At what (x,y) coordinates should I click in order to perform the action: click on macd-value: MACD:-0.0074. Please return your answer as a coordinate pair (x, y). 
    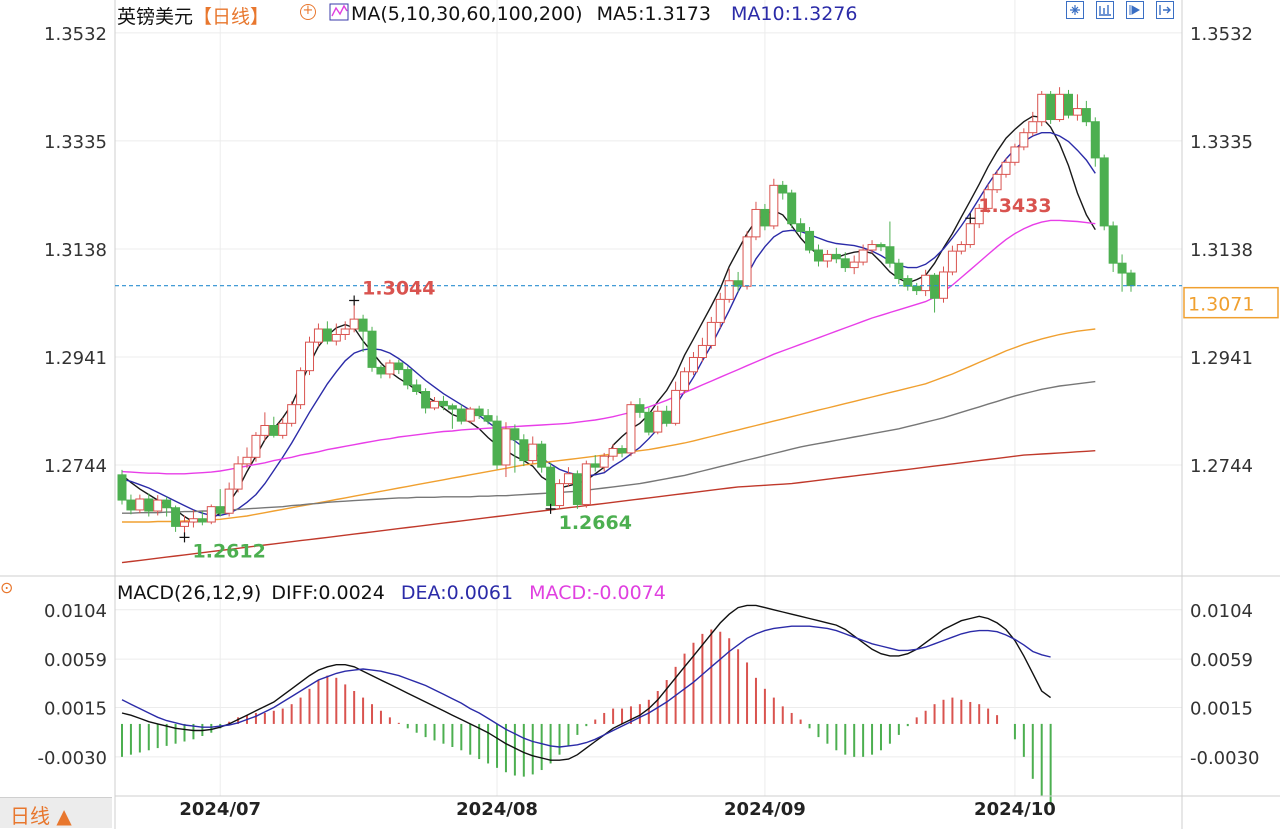
    Looking at the image, I should click on (597, 593).